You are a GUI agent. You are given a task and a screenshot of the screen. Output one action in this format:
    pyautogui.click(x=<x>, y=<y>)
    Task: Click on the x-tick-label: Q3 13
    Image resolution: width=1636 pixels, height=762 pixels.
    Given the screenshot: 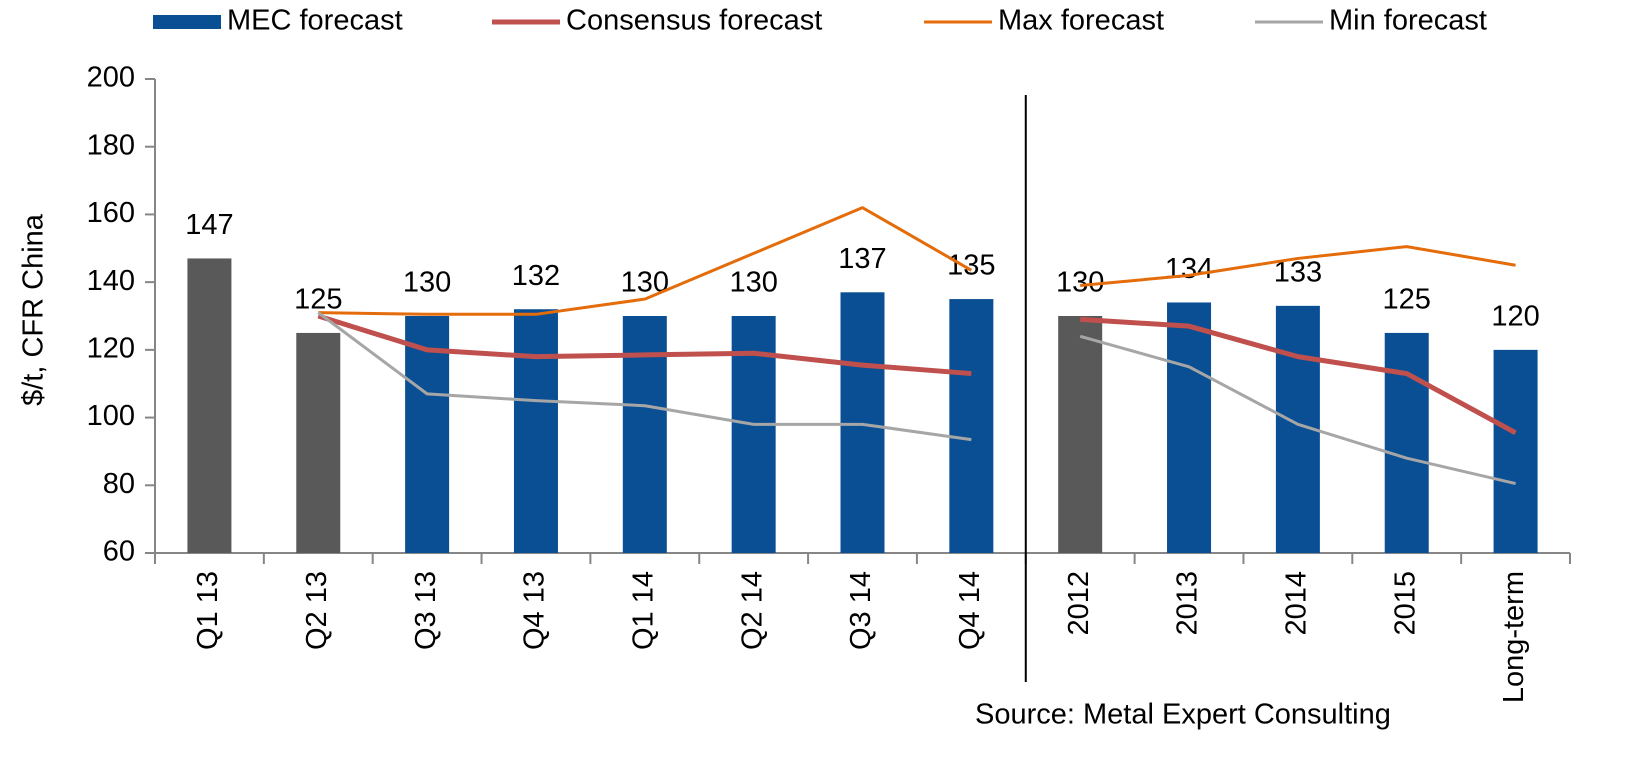 What is the action you would take?
    pyautogui.click(x=426, y=610)
    